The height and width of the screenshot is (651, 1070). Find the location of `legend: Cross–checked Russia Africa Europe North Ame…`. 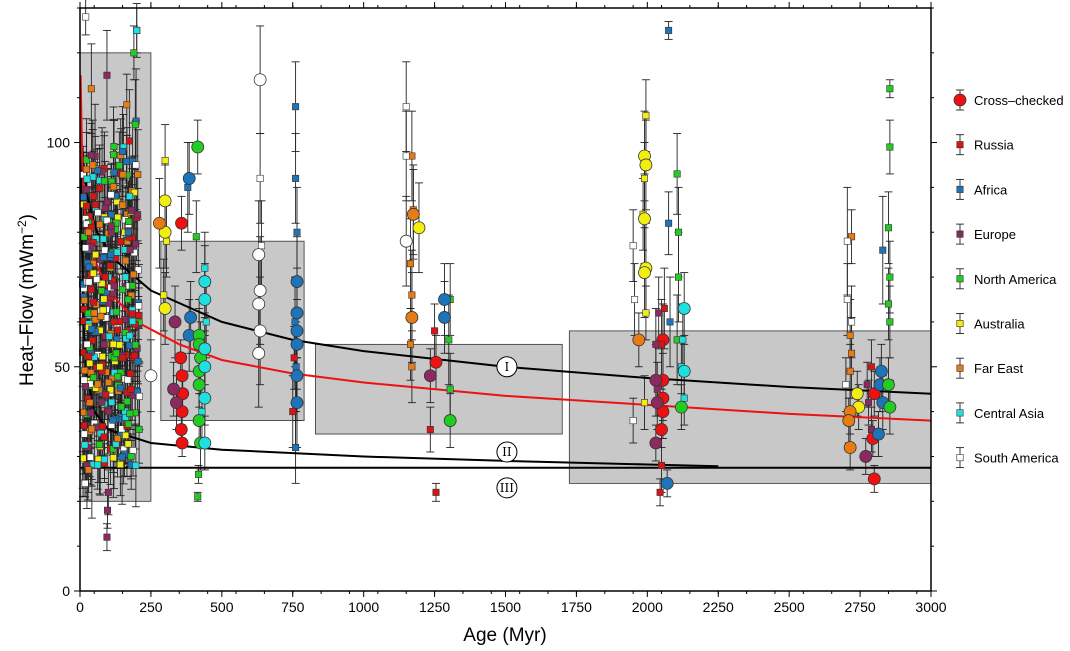

legend: Cross–checked Russia Africa Europe North Ame… is located at coordinates (1008, 279).